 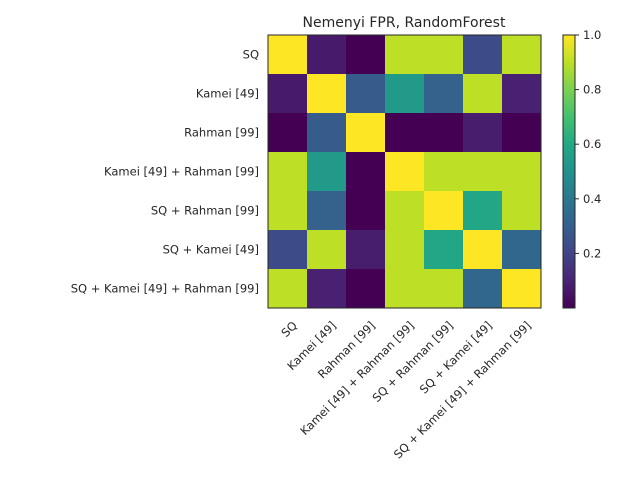 What do you see at coordinates (592, 253) in the screenshot?
I see `colorbar-tick-label: 0.2` at bounding box center [592, 253].